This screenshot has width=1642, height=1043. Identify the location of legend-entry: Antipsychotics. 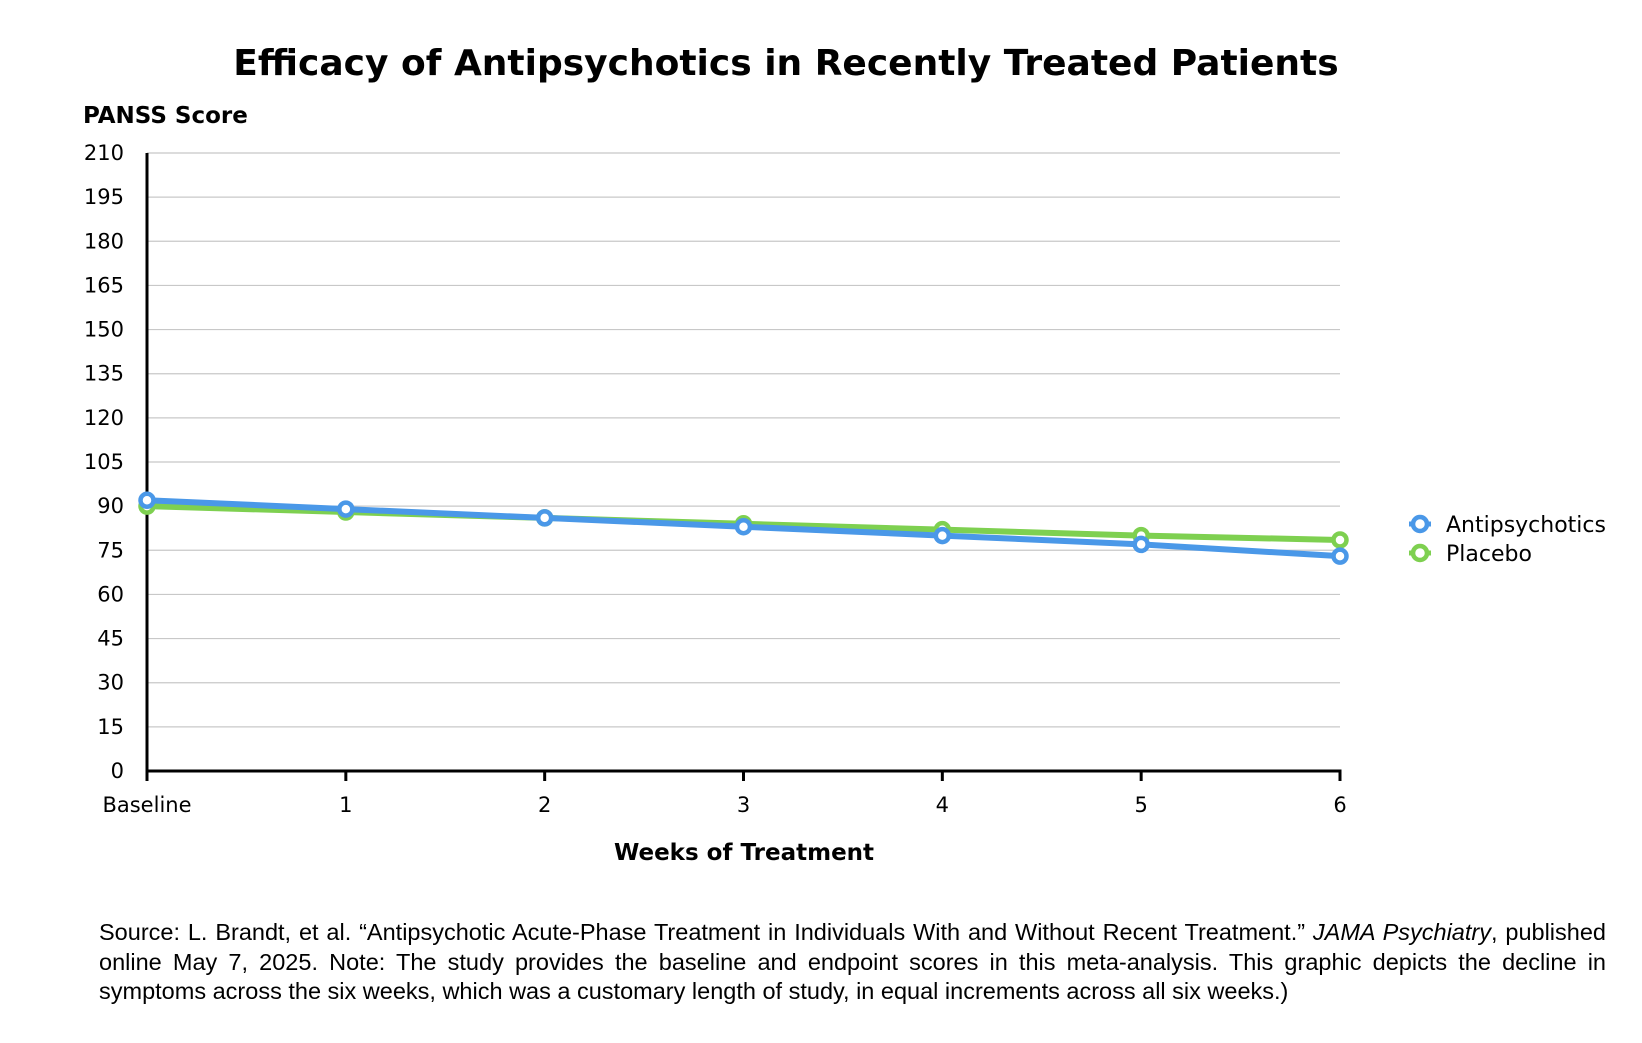
(1507, 525).